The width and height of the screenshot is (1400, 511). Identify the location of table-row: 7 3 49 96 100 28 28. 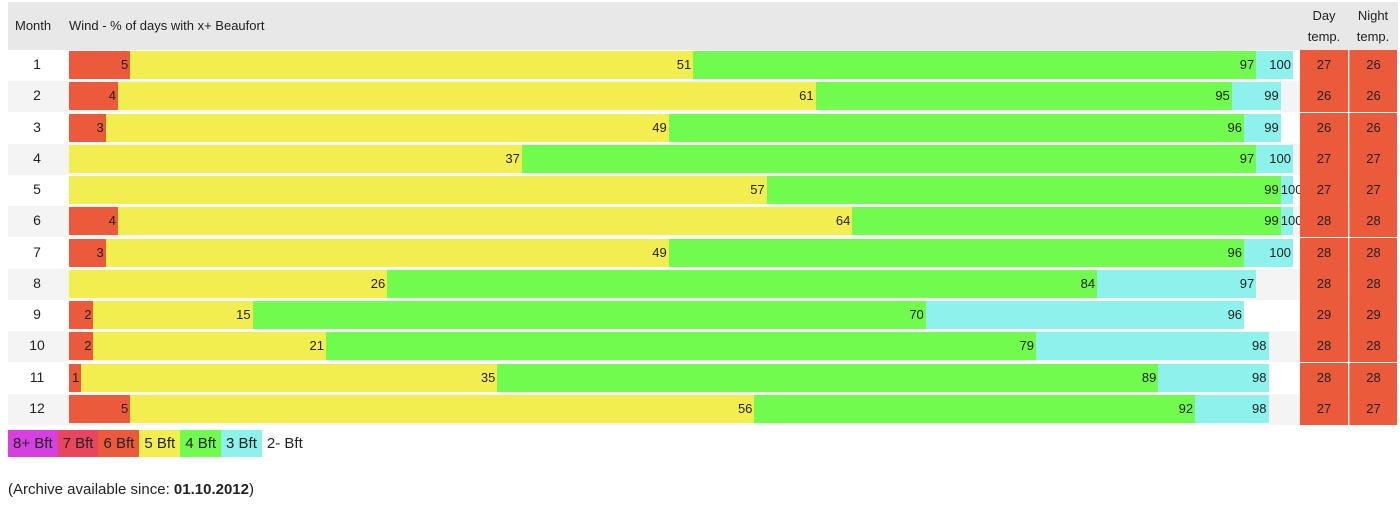
(703, 253).